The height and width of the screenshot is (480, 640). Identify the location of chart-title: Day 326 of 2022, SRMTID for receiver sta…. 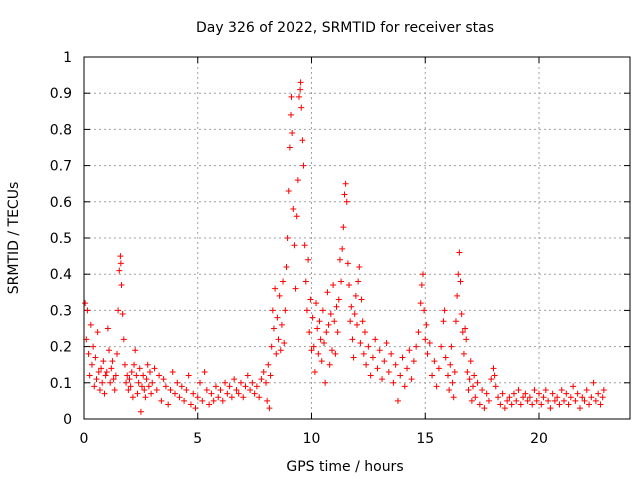
(345, 28).